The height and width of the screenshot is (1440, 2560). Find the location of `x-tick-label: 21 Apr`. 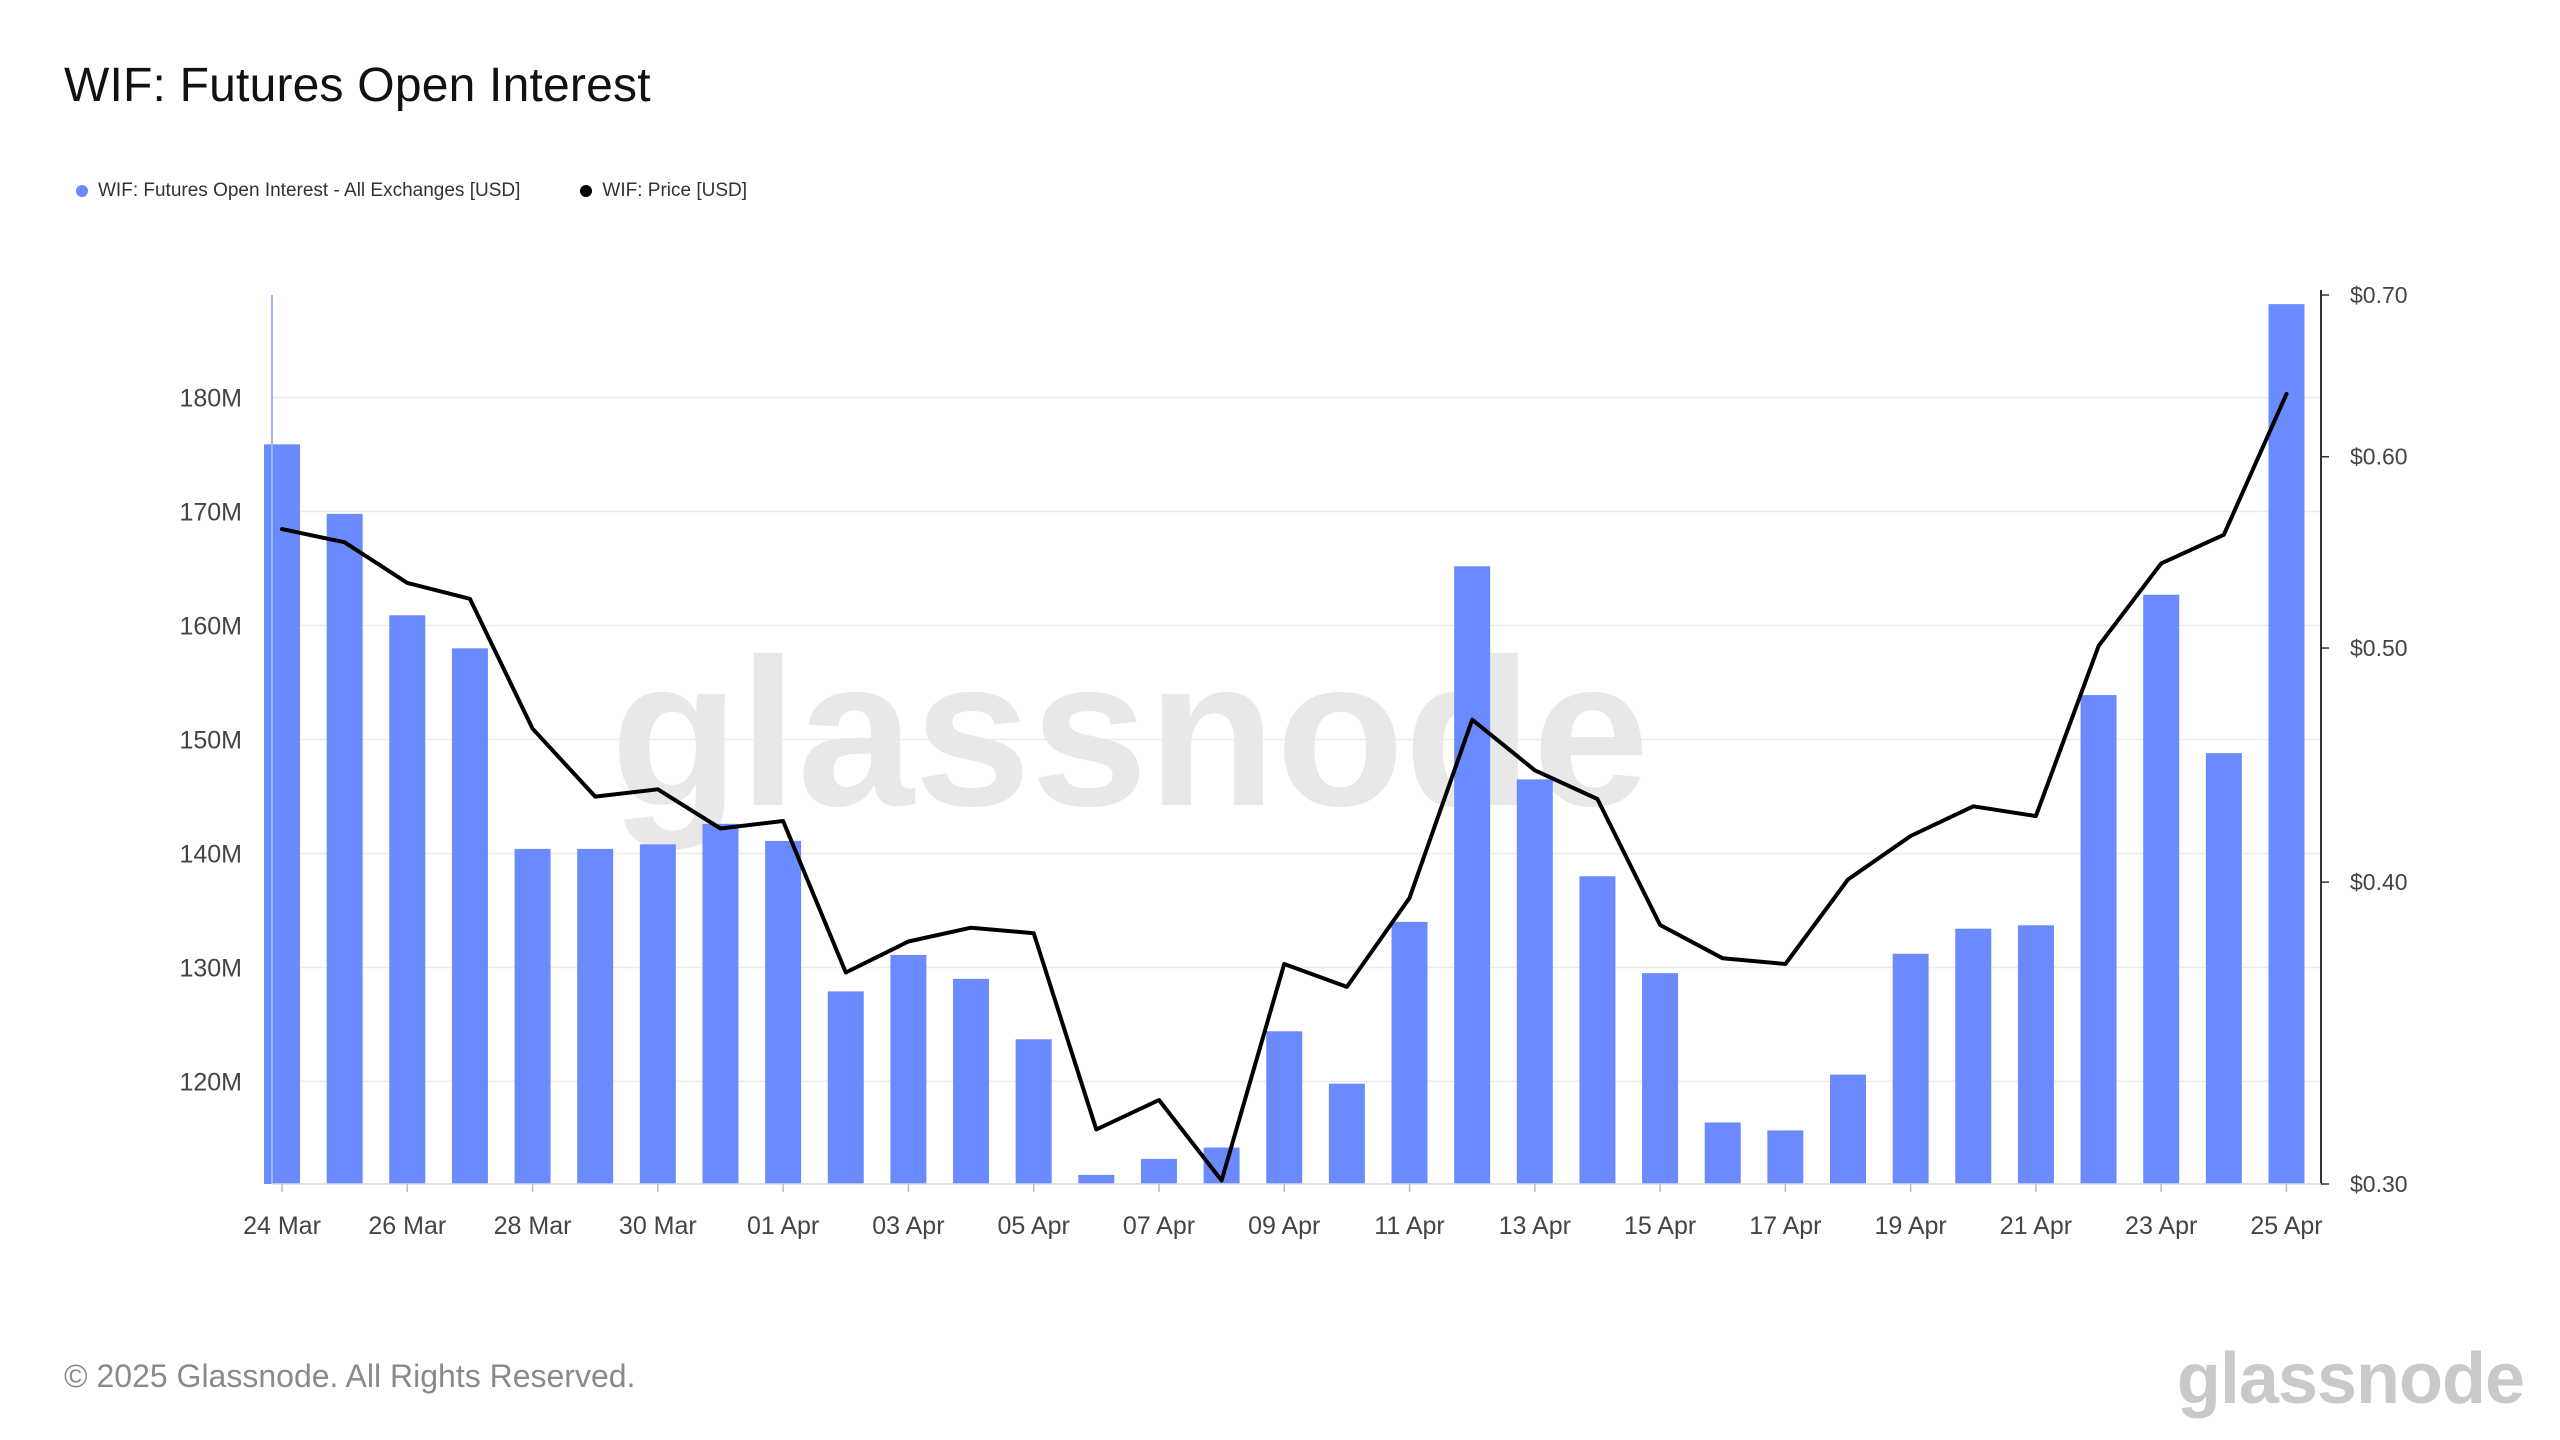

x-tick-label: 21 Apr is located at coordinates (2036, 1226).